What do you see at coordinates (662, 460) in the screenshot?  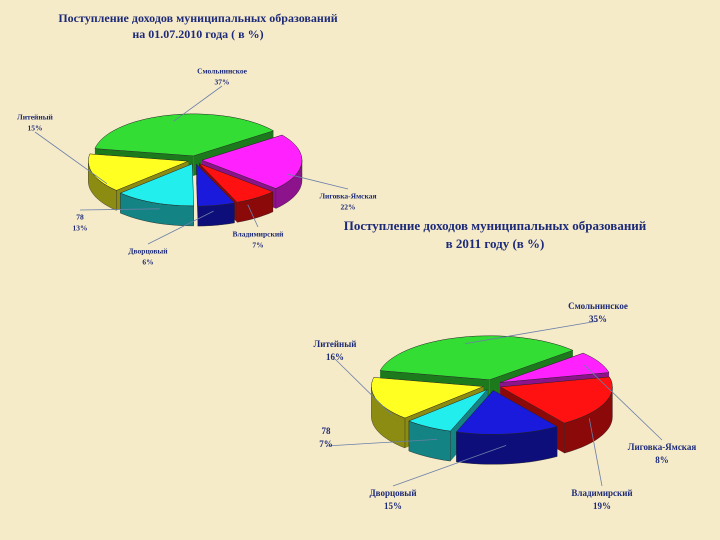 I see `value-label: 8%` at bounding box center [662, 460].